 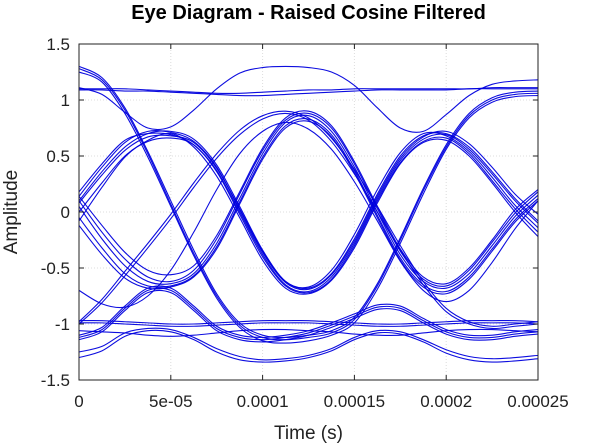 I want to click on x-tick-label-4: 0.0002, so click(x=446, y=401).